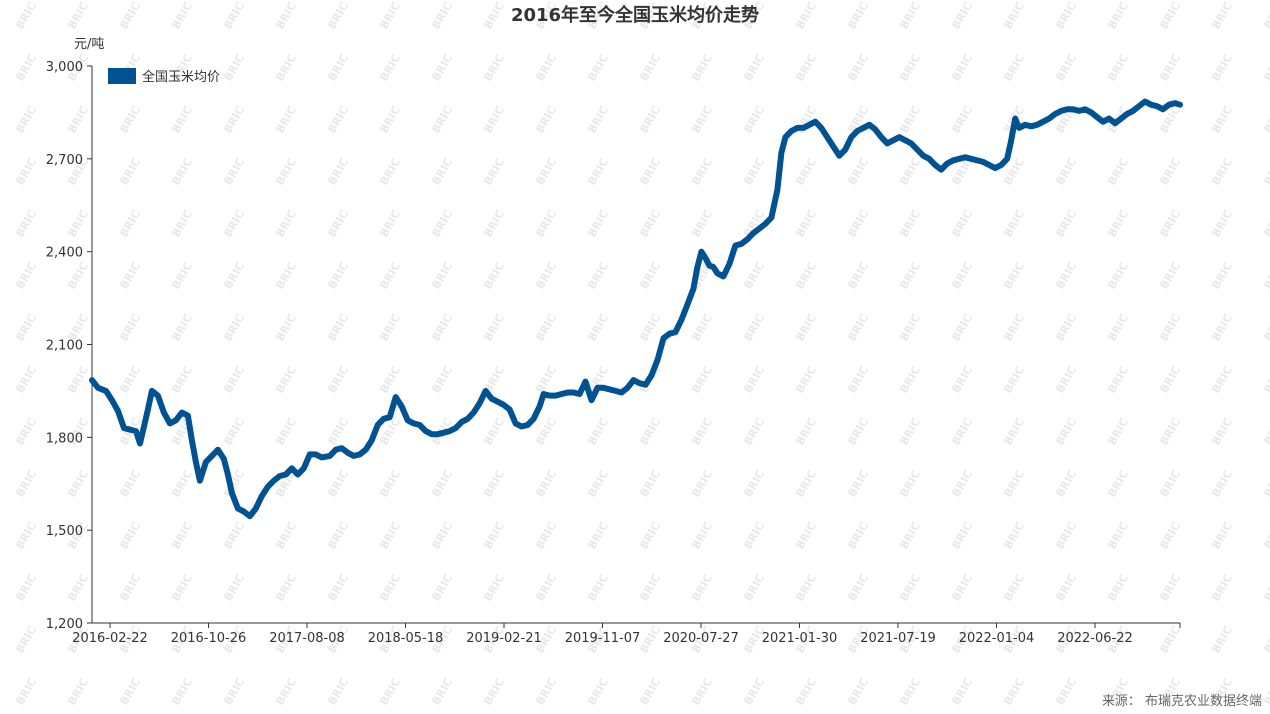 Image resolution: width=1270 pixels, height=714 pixels. I want to click on x-tick-label: 2022-01-04, so click(997, 638).